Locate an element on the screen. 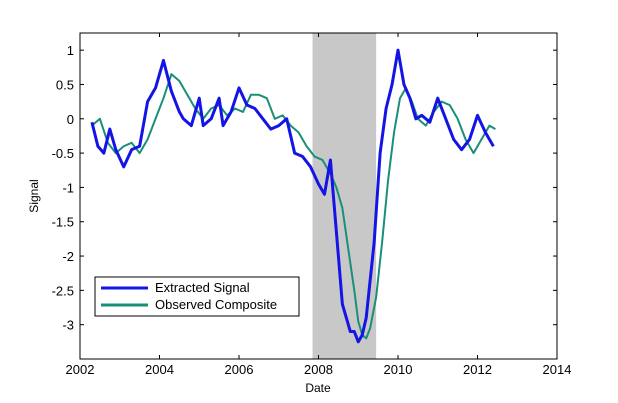 This screenshot has width=618, height=403. y-tick-label: -3 is located at coordinates (68, 325).